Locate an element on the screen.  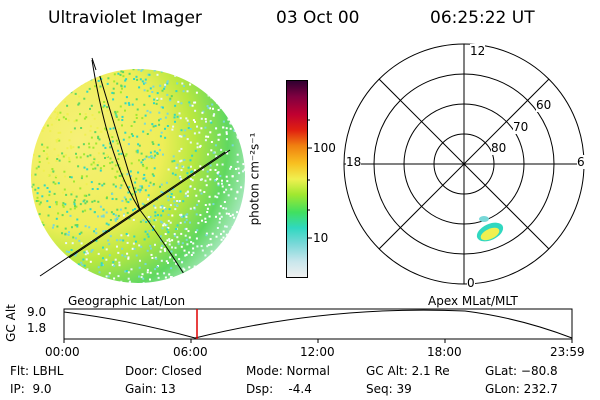
info-filter: Flt: LBHL is located at coordinates (37, 371).